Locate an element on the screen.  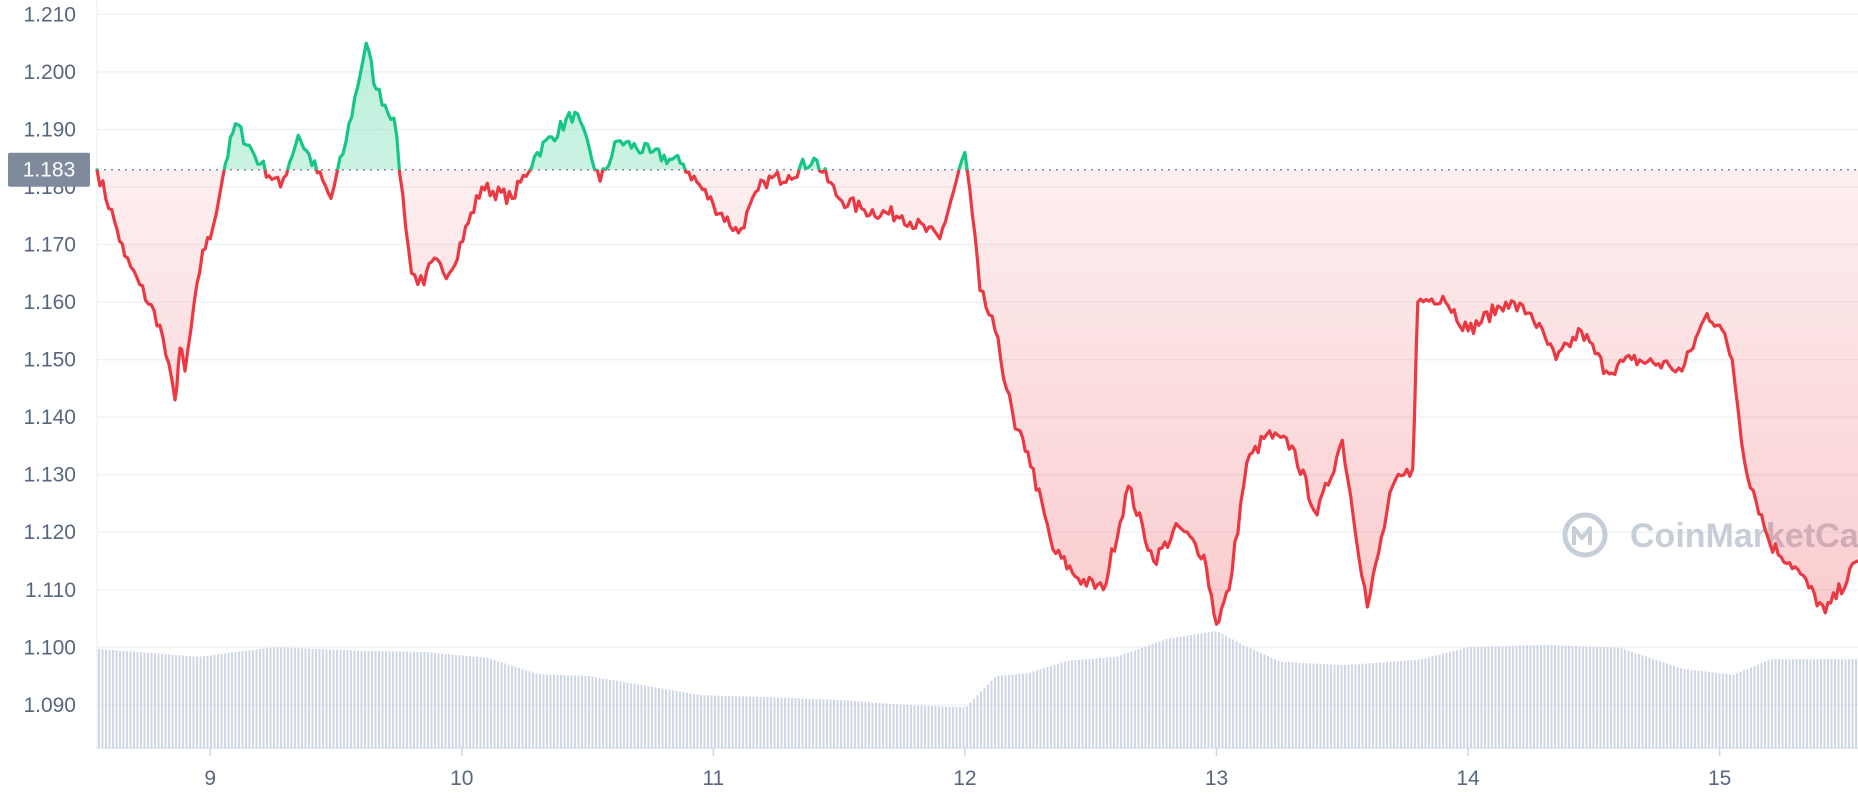
y-tick-label: 1.170 is located at coordinates (49, 245).